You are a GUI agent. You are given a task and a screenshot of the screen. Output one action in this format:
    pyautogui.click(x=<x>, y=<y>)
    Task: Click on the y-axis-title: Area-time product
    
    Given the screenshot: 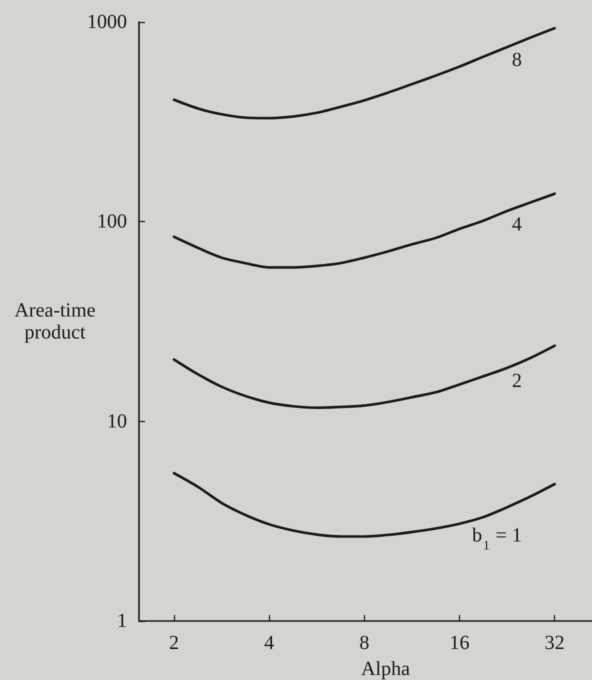 What is the action you would take?
    pyautogui.click(x=55, y=322)
    